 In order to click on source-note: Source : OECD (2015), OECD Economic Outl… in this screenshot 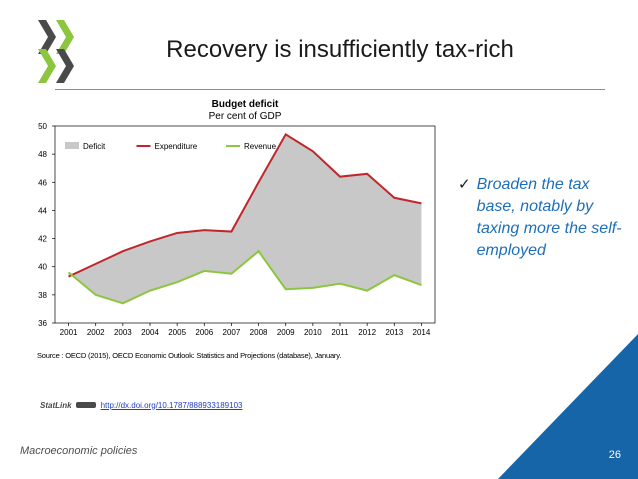, I will do `click(189, 355)`.